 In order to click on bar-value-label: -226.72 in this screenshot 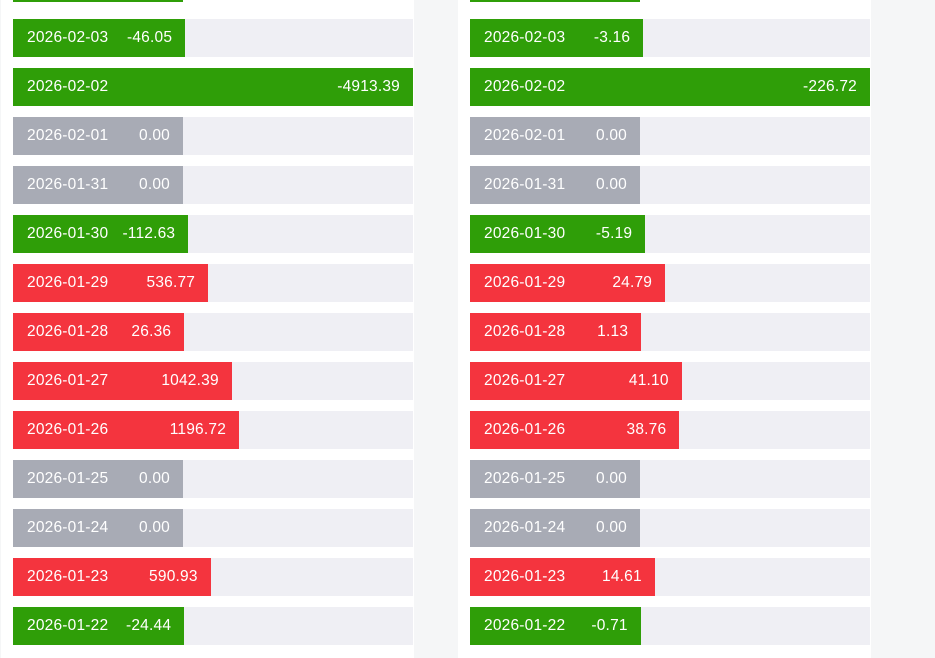, I will do `click(830, 86)`.